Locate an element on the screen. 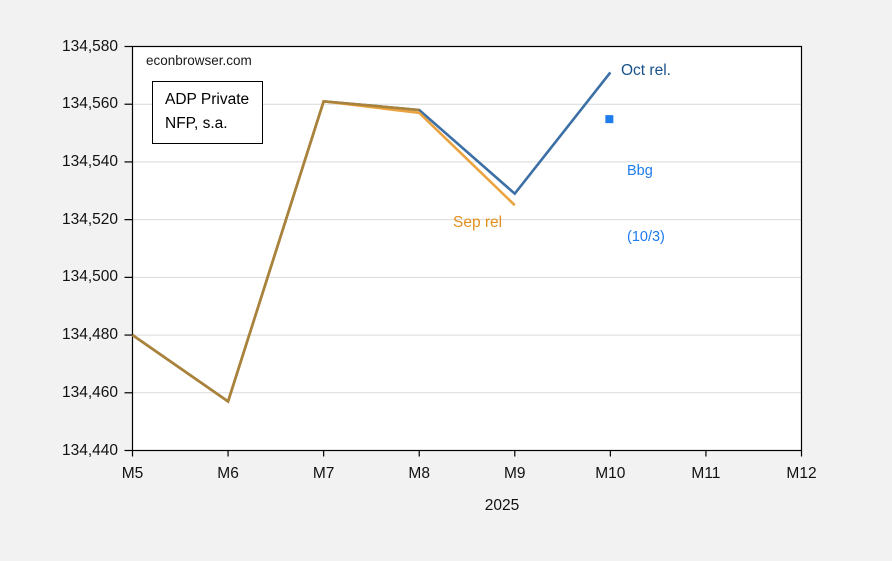  bbg-marker is located at coordinates (609, 119).